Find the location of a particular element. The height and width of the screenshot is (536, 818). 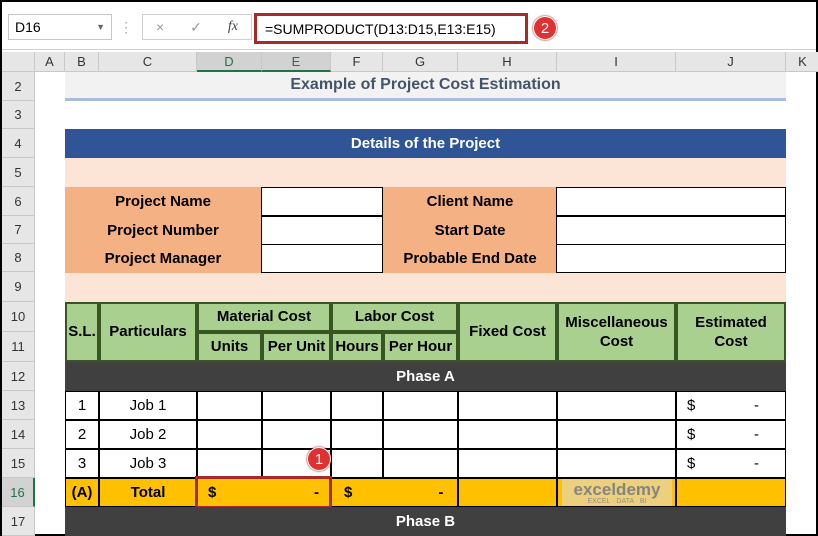

project-name-input is located at coordinates (322, 201).